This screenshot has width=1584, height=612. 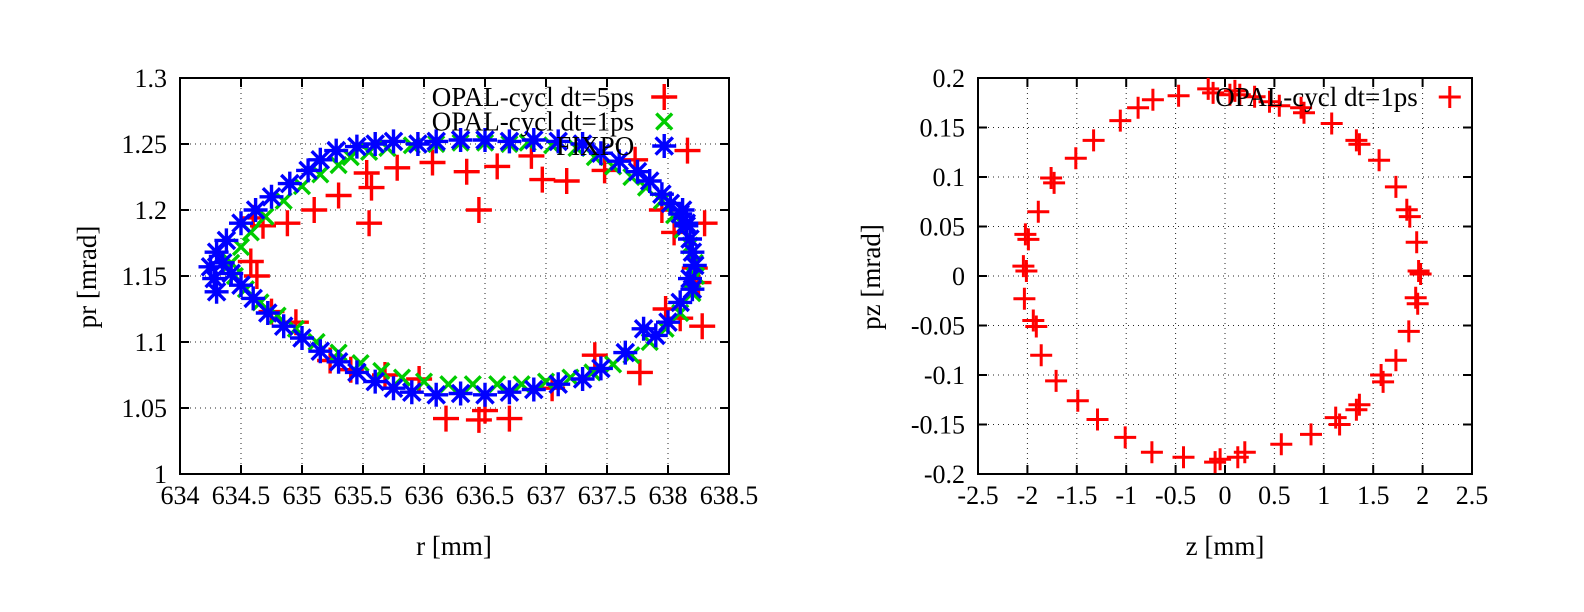 What do you see at coordinates (871, 277) in the screenshot?
I see `right-y-axis-title: pz [mrad]` at bounding box center [871, 277].